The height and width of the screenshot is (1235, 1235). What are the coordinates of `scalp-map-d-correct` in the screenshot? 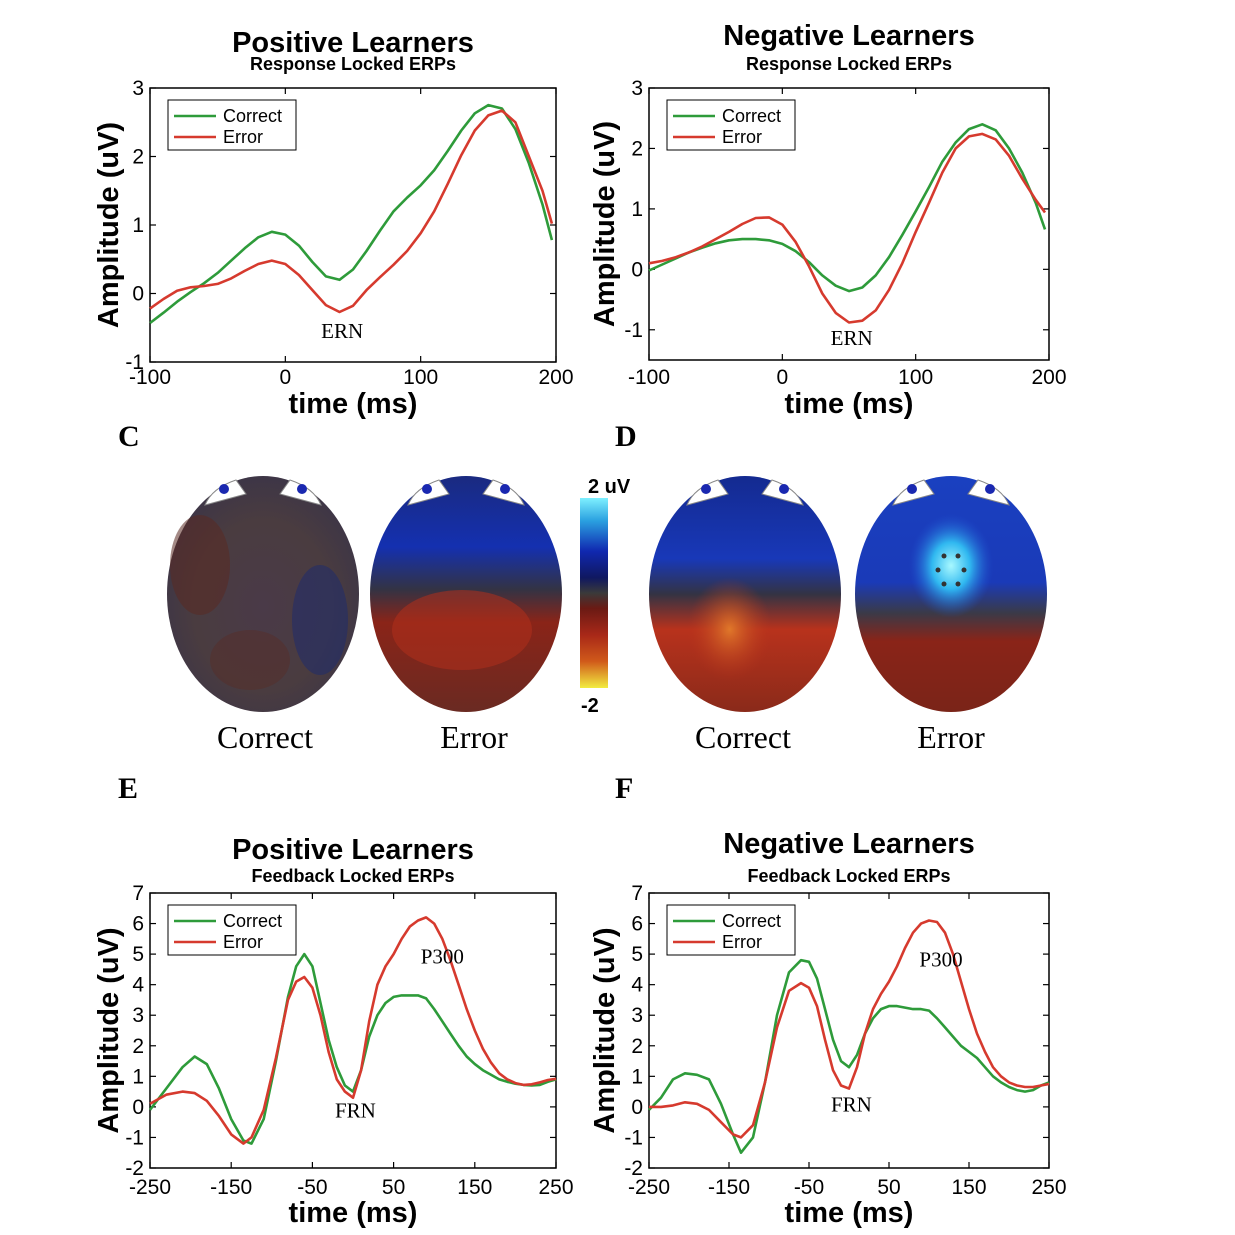 It's located at (745, 594).